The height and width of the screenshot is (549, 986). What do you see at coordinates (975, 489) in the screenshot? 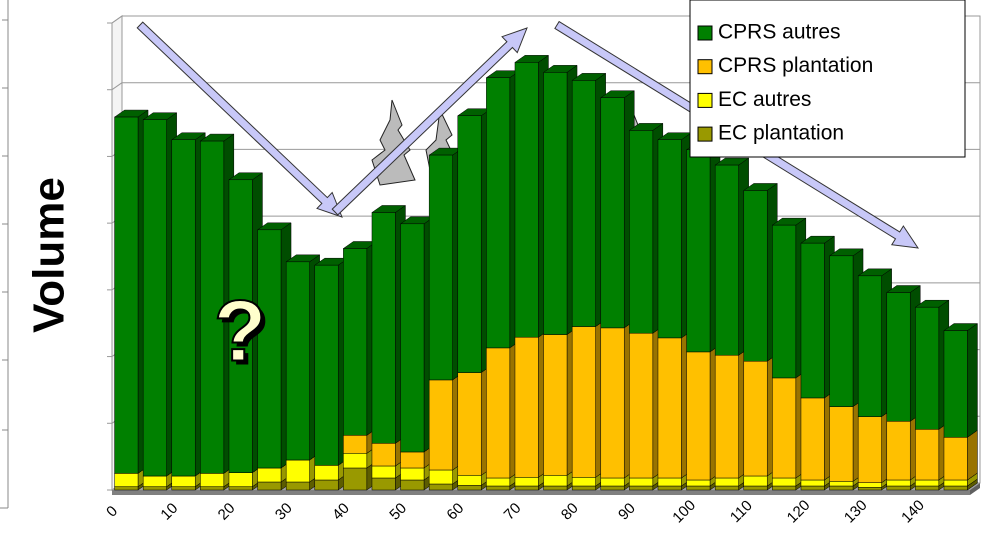
I see `floor-side` at bounding box center [975, 489].